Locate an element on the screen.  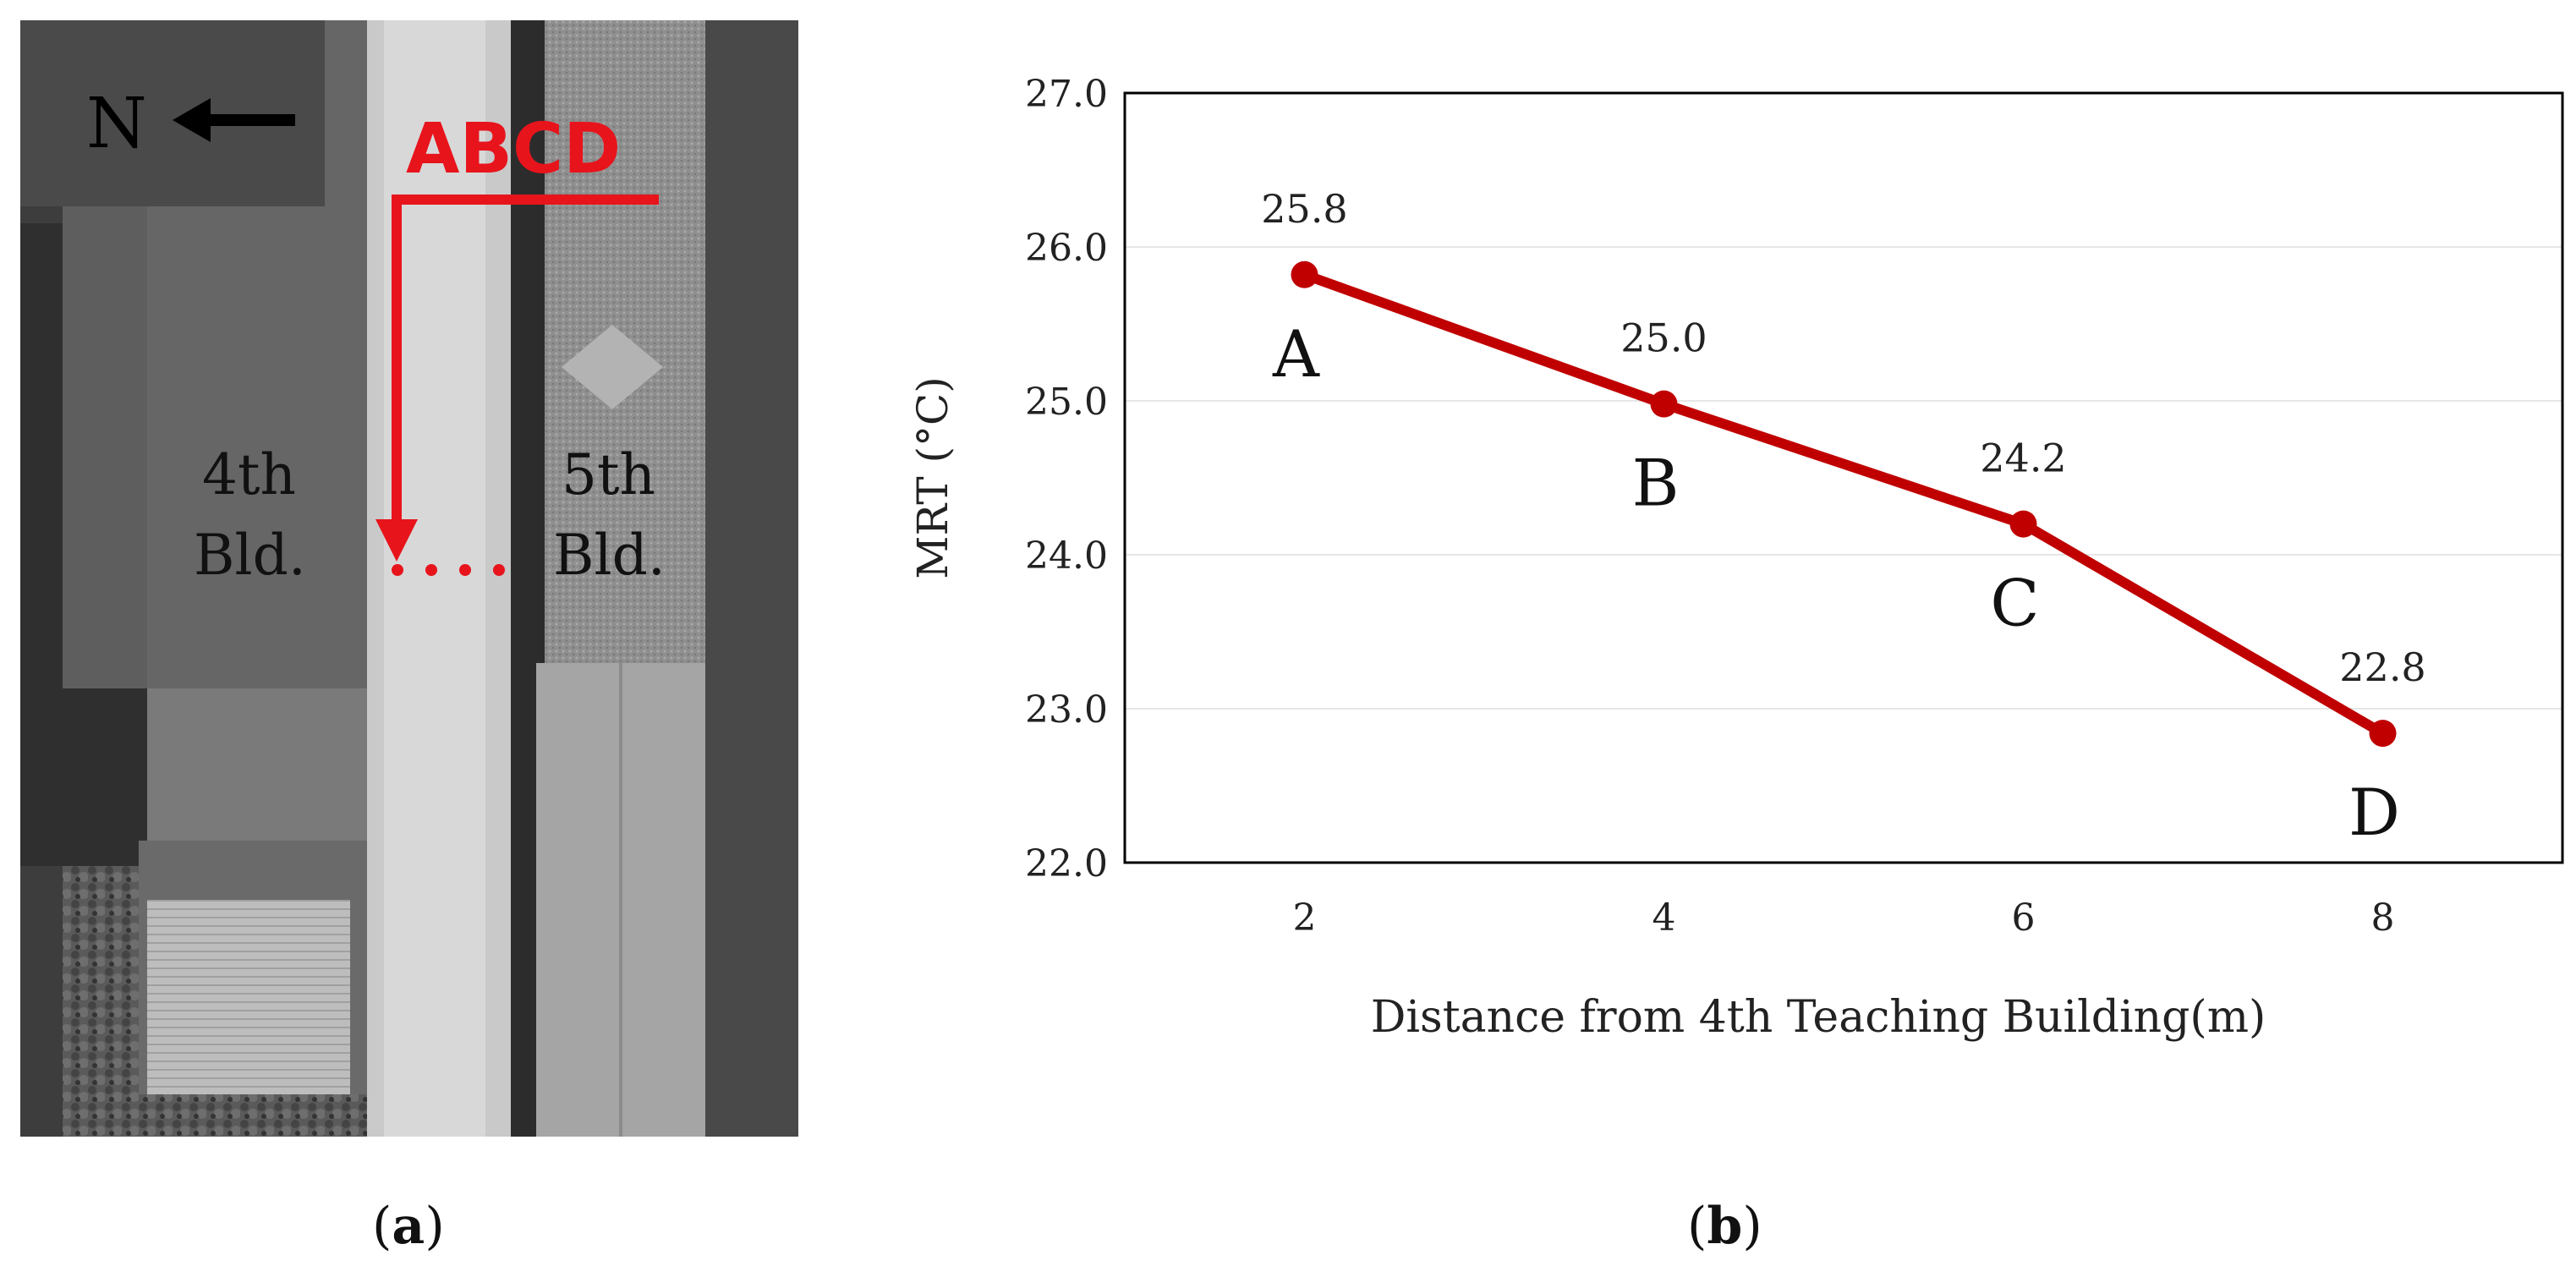
y-tick-label: 27.0 is located at coordinates (1066, 94).